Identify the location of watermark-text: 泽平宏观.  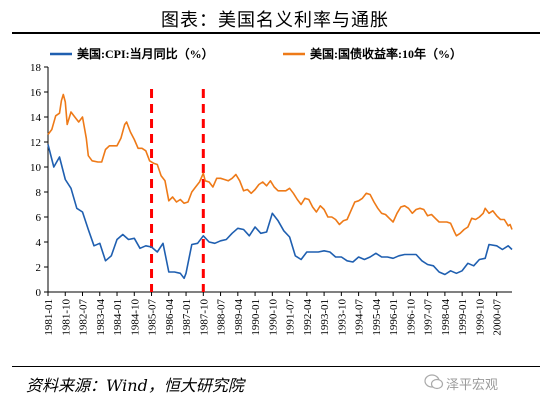
(472, 385).